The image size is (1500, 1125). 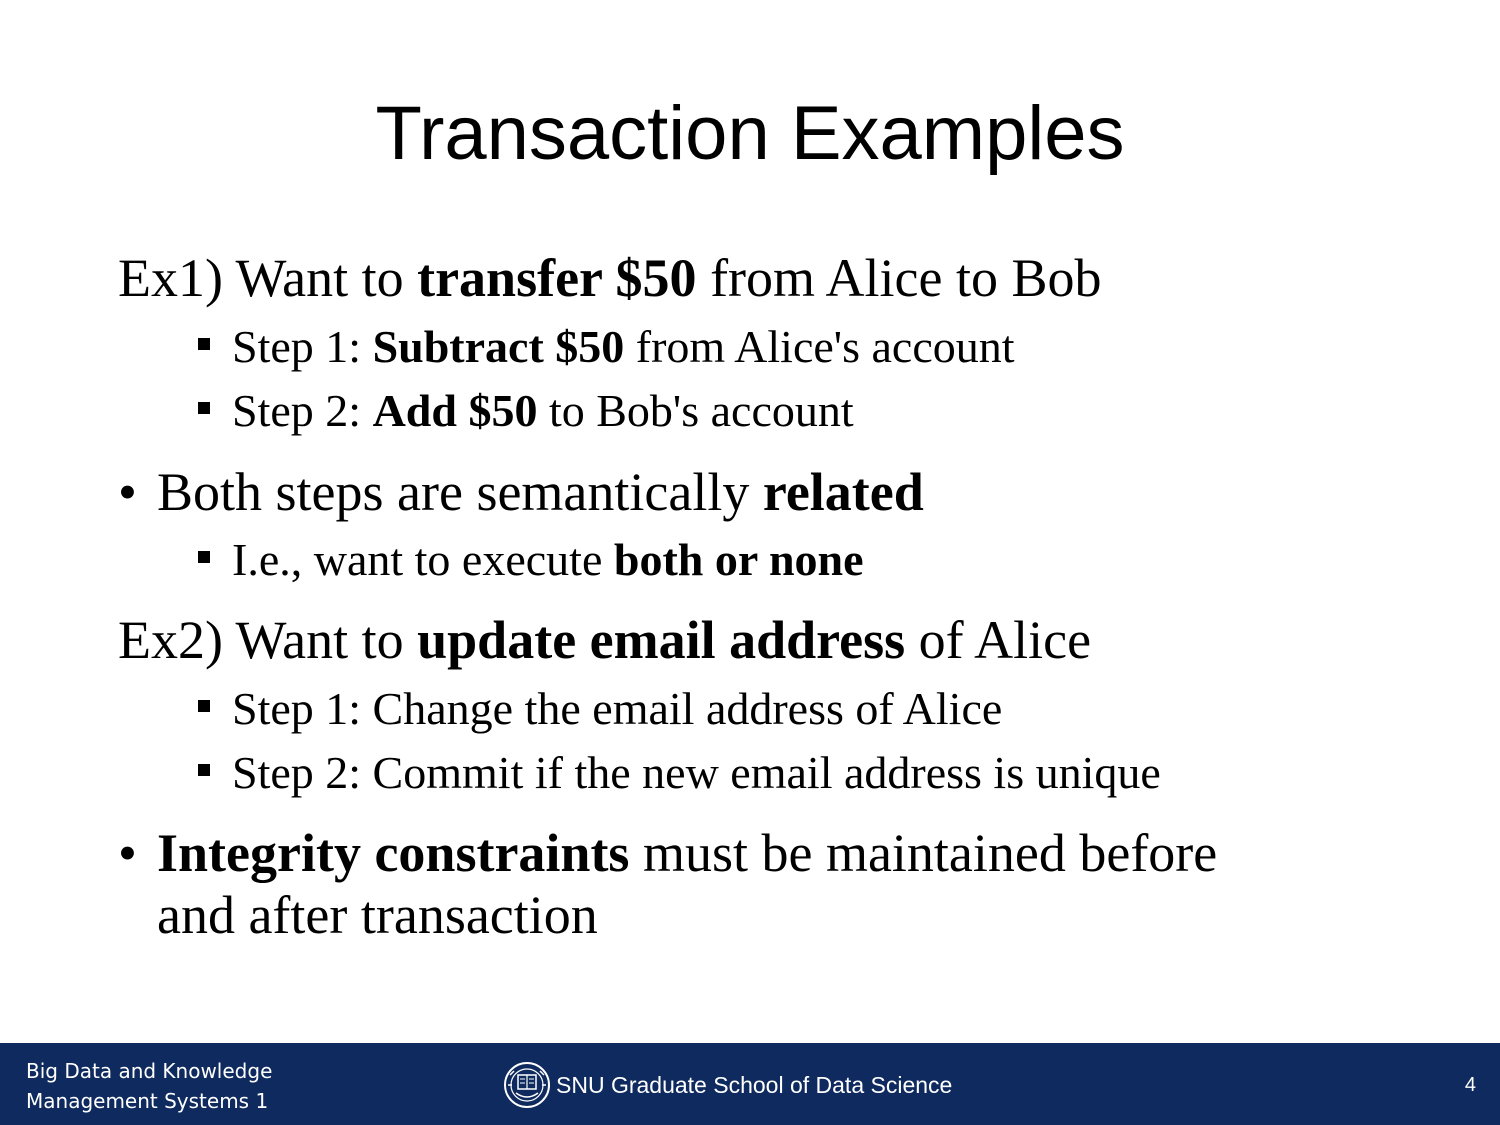 I want to click on related-point: Both steps are semantically related, so click(x=540, y=492).